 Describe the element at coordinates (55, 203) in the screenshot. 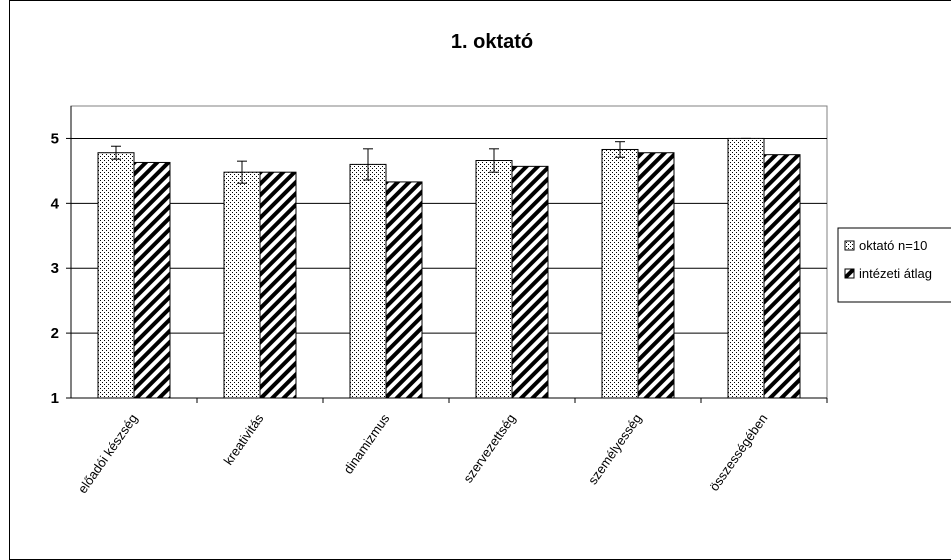

I see `y-tick-label: 4` at that location.